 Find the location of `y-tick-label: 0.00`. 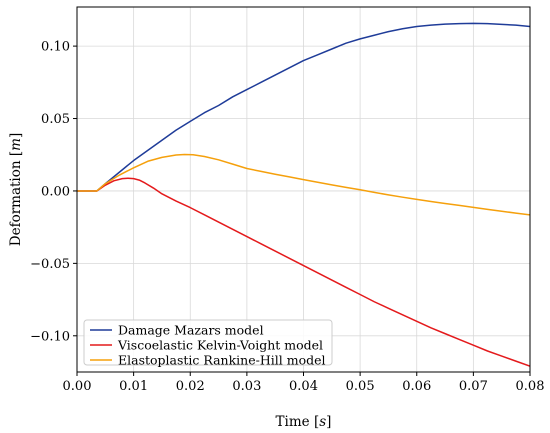

y-tick-label: 0.00 is located at coordinates (55, 191).